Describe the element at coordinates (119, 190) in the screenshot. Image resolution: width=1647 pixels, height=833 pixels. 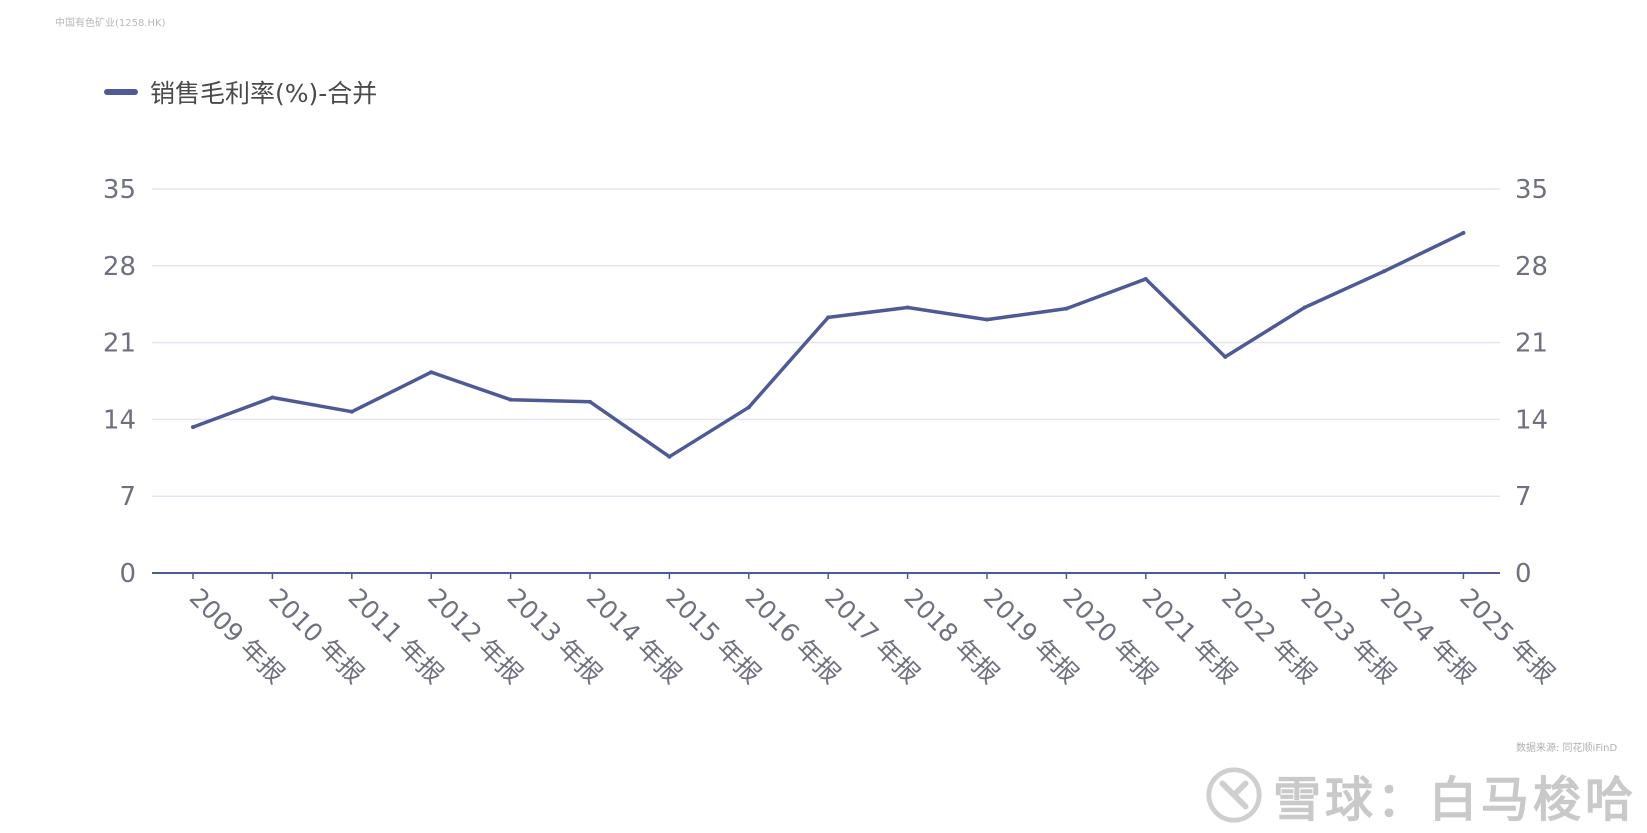
I see `y-tick-label-left: 35` at that location.